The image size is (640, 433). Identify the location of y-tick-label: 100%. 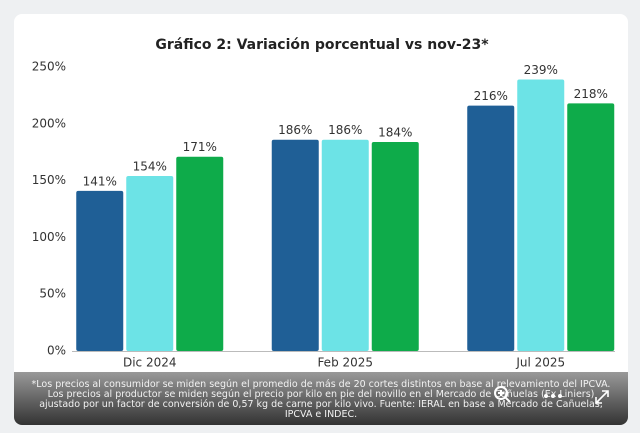
(49, 237).